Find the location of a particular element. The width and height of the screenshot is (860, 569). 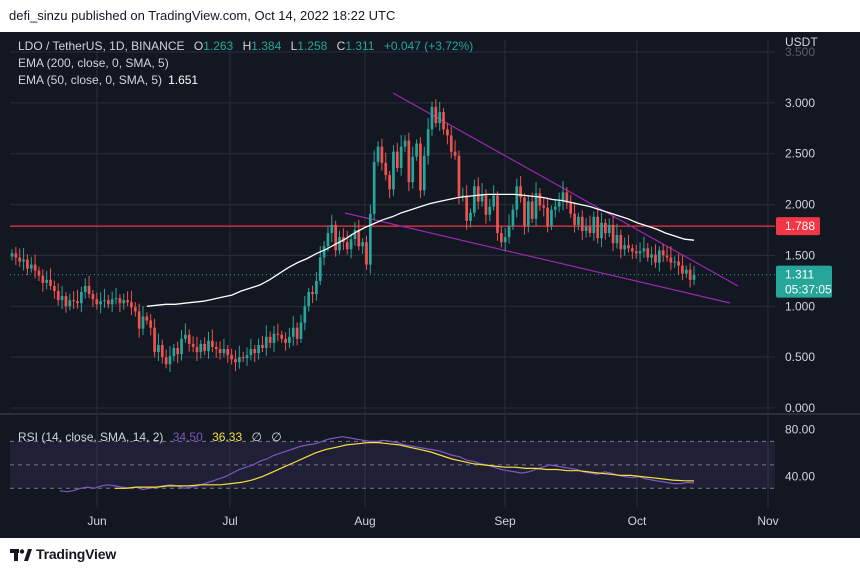

price-tick-label: 0.000 is located at coordinates (800, 408).